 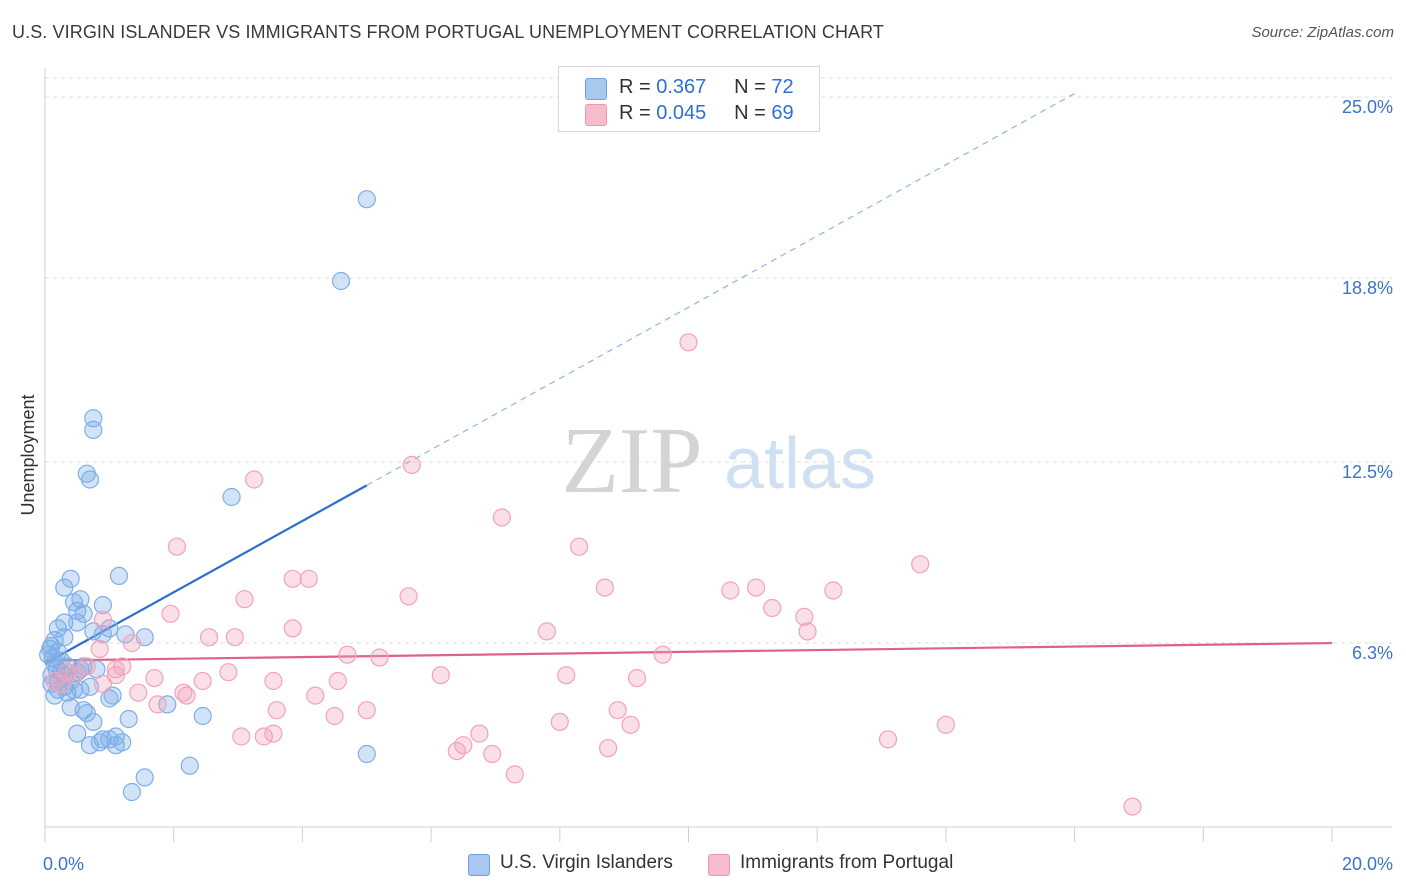 What do you see at coordinates (632, 461) in the screenshot?
I see `watermark-zip: ZIP` at bounding box center [632, 461].